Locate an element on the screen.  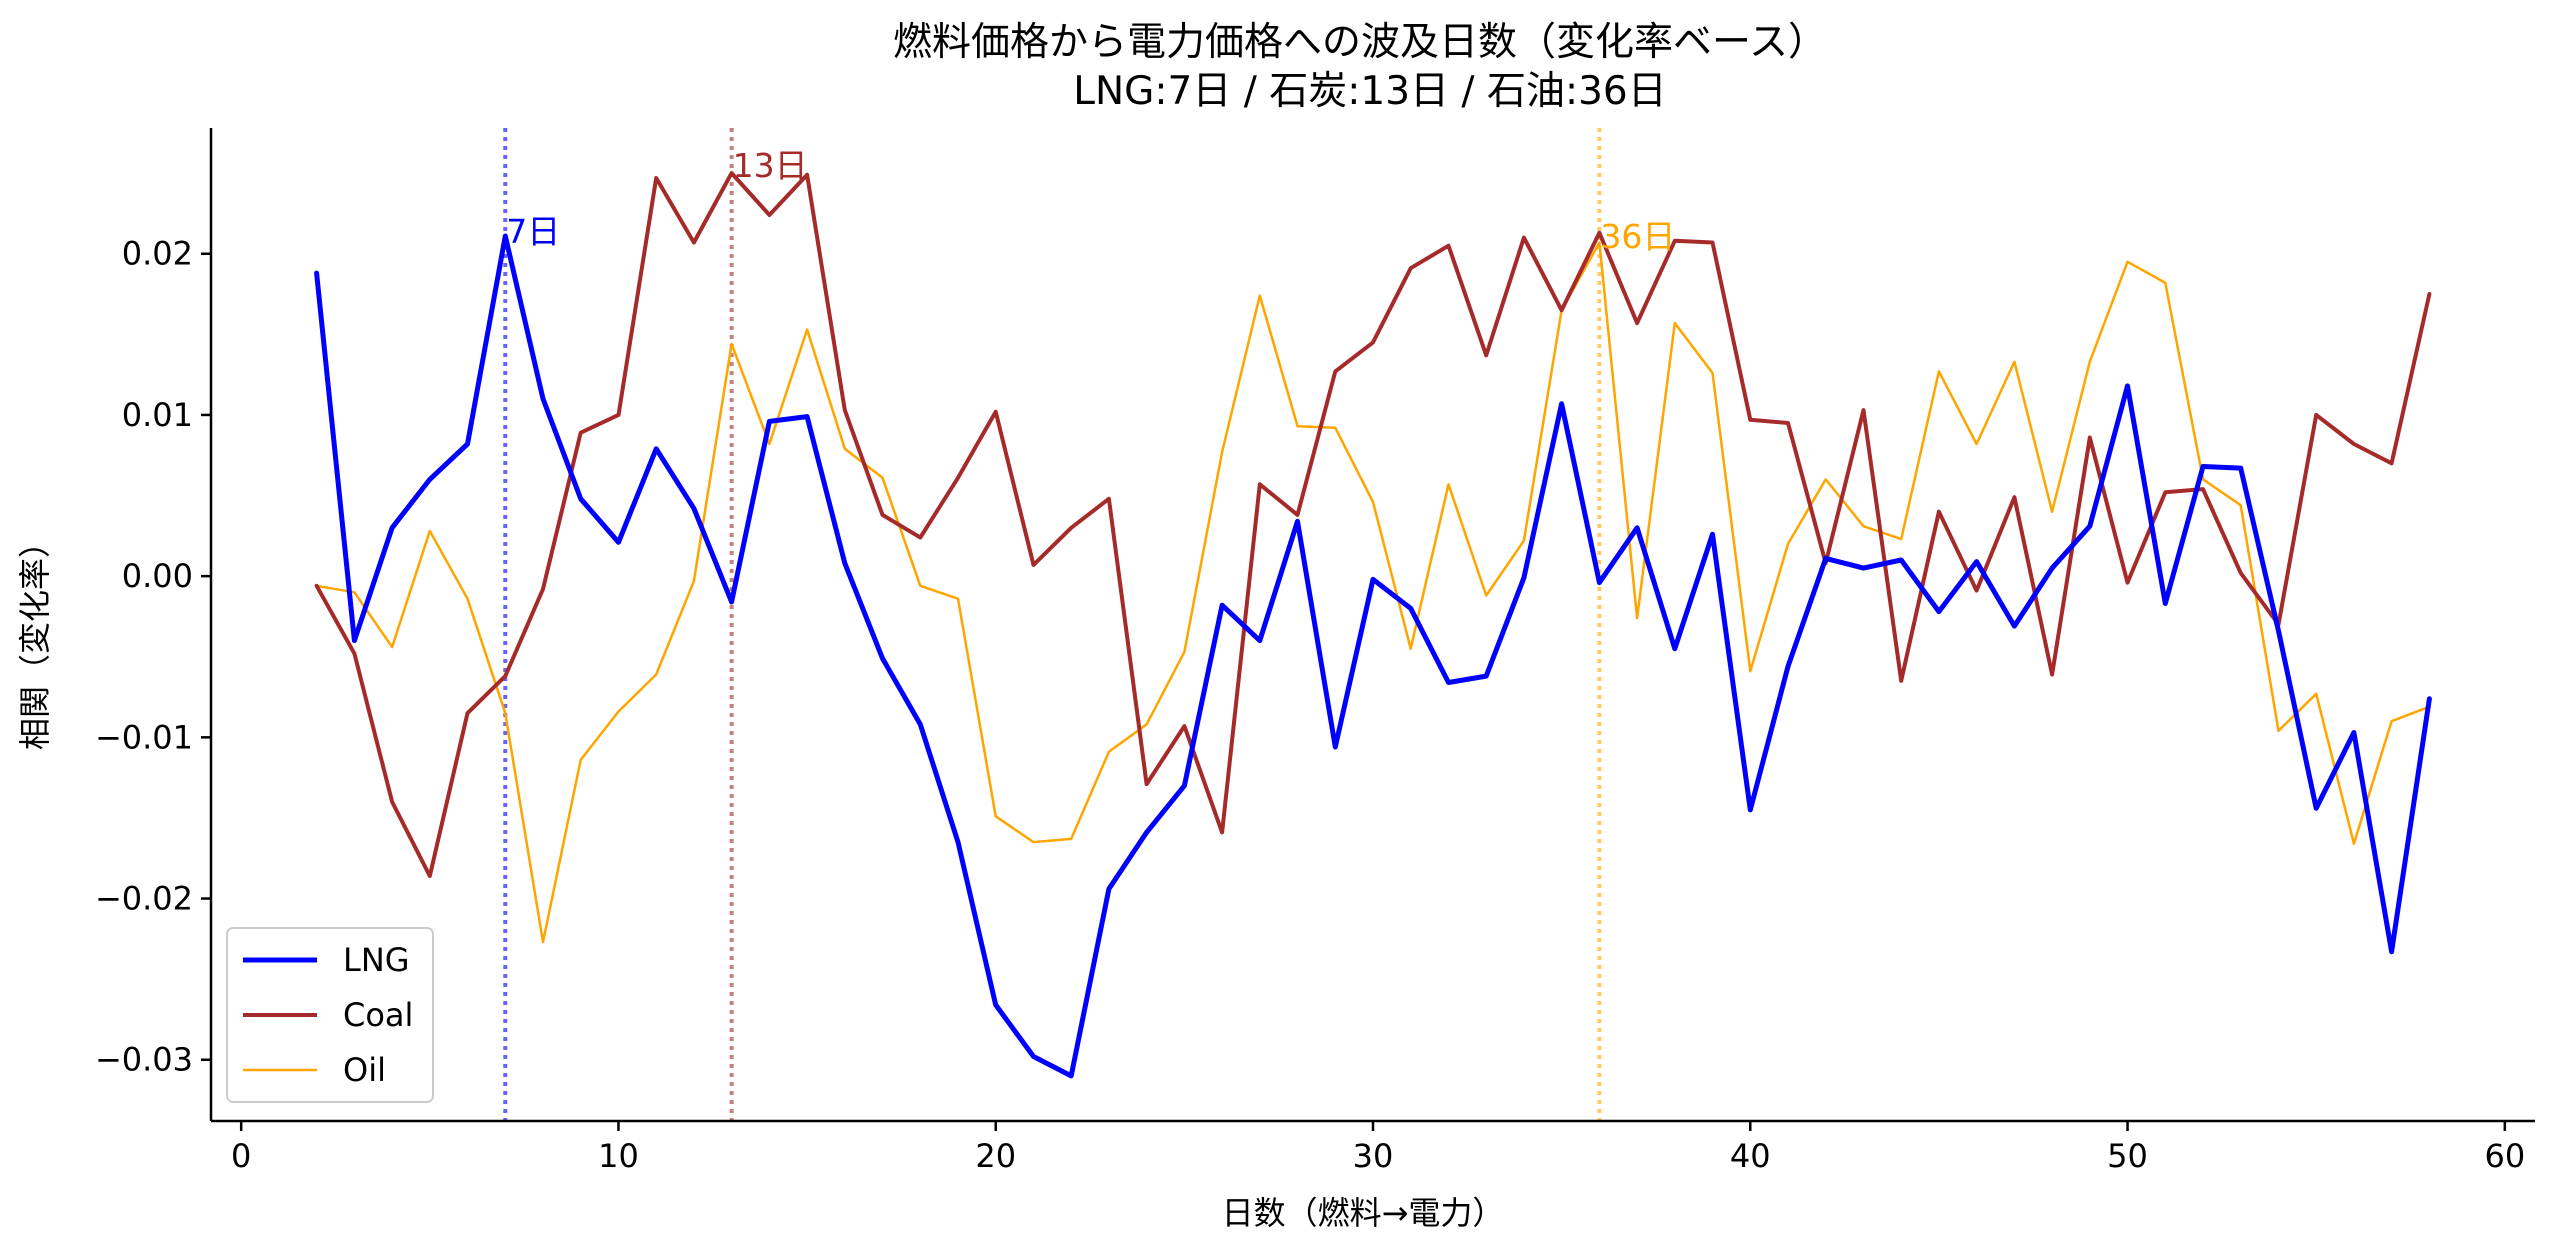
x-axis-ticks: 0 10 20 30 40 50 60 is located at coordinates (1378, 1148).